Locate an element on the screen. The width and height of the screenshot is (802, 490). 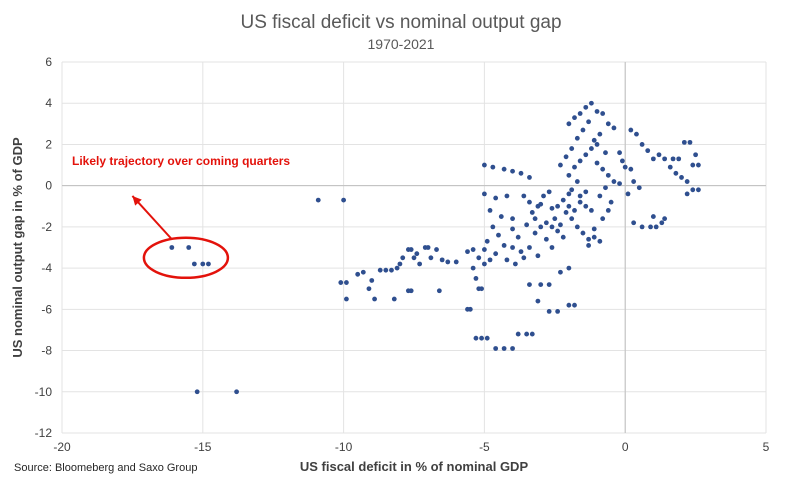
x-axis-title: US fiscal deficit in % of nominal GDP is located at coordinates (414, 466).